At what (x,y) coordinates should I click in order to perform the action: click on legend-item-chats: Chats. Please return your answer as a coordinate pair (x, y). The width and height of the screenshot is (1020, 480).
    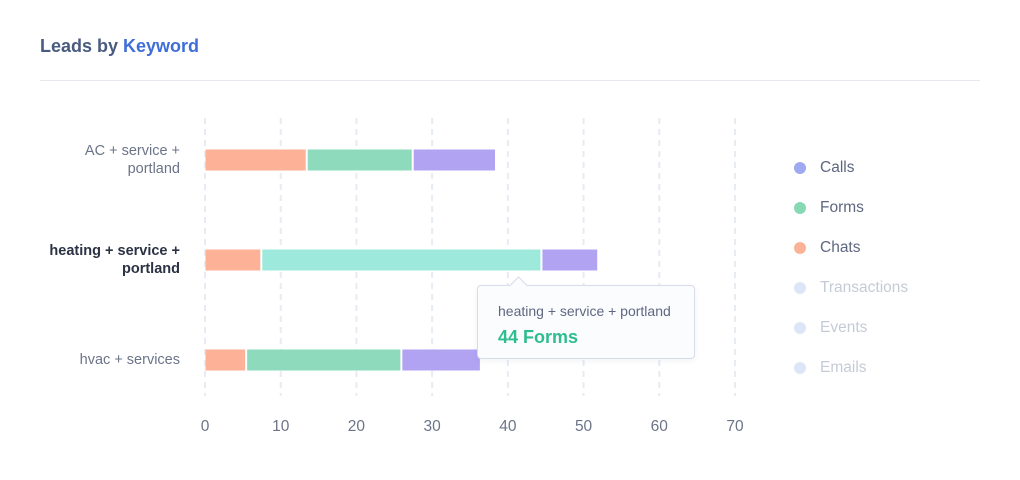
    Looking at the image, I should click on (851, 248).